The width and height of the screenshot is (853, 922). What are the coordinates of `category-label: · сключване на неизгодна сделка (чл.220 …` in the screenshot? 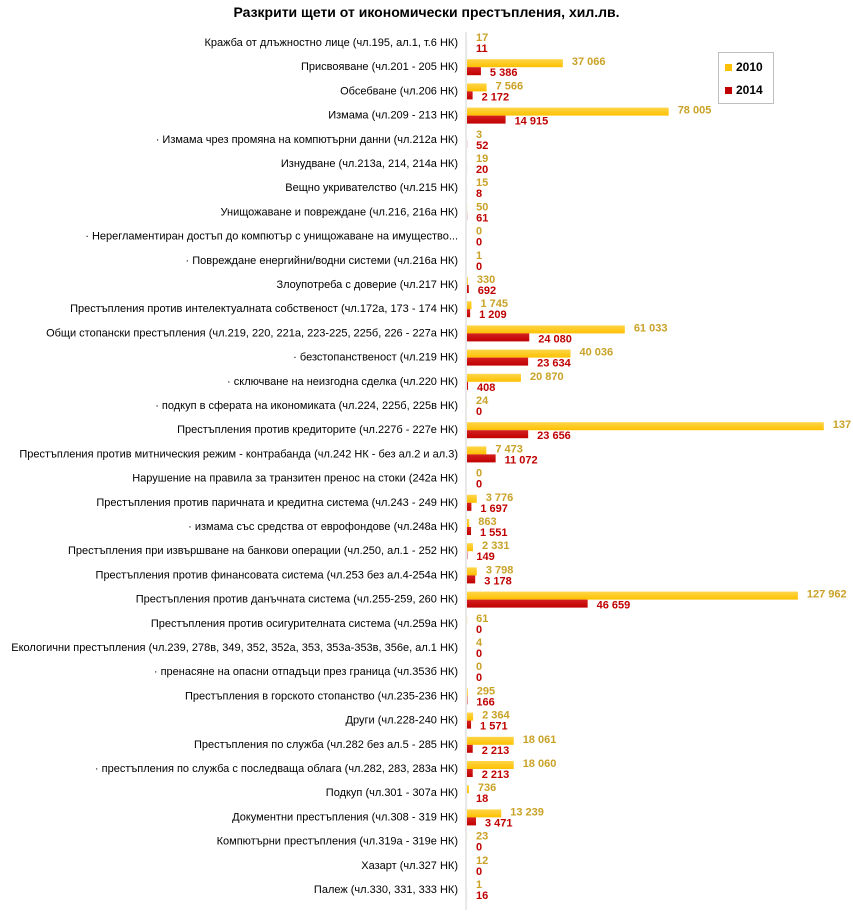 It's located at (342, 382).